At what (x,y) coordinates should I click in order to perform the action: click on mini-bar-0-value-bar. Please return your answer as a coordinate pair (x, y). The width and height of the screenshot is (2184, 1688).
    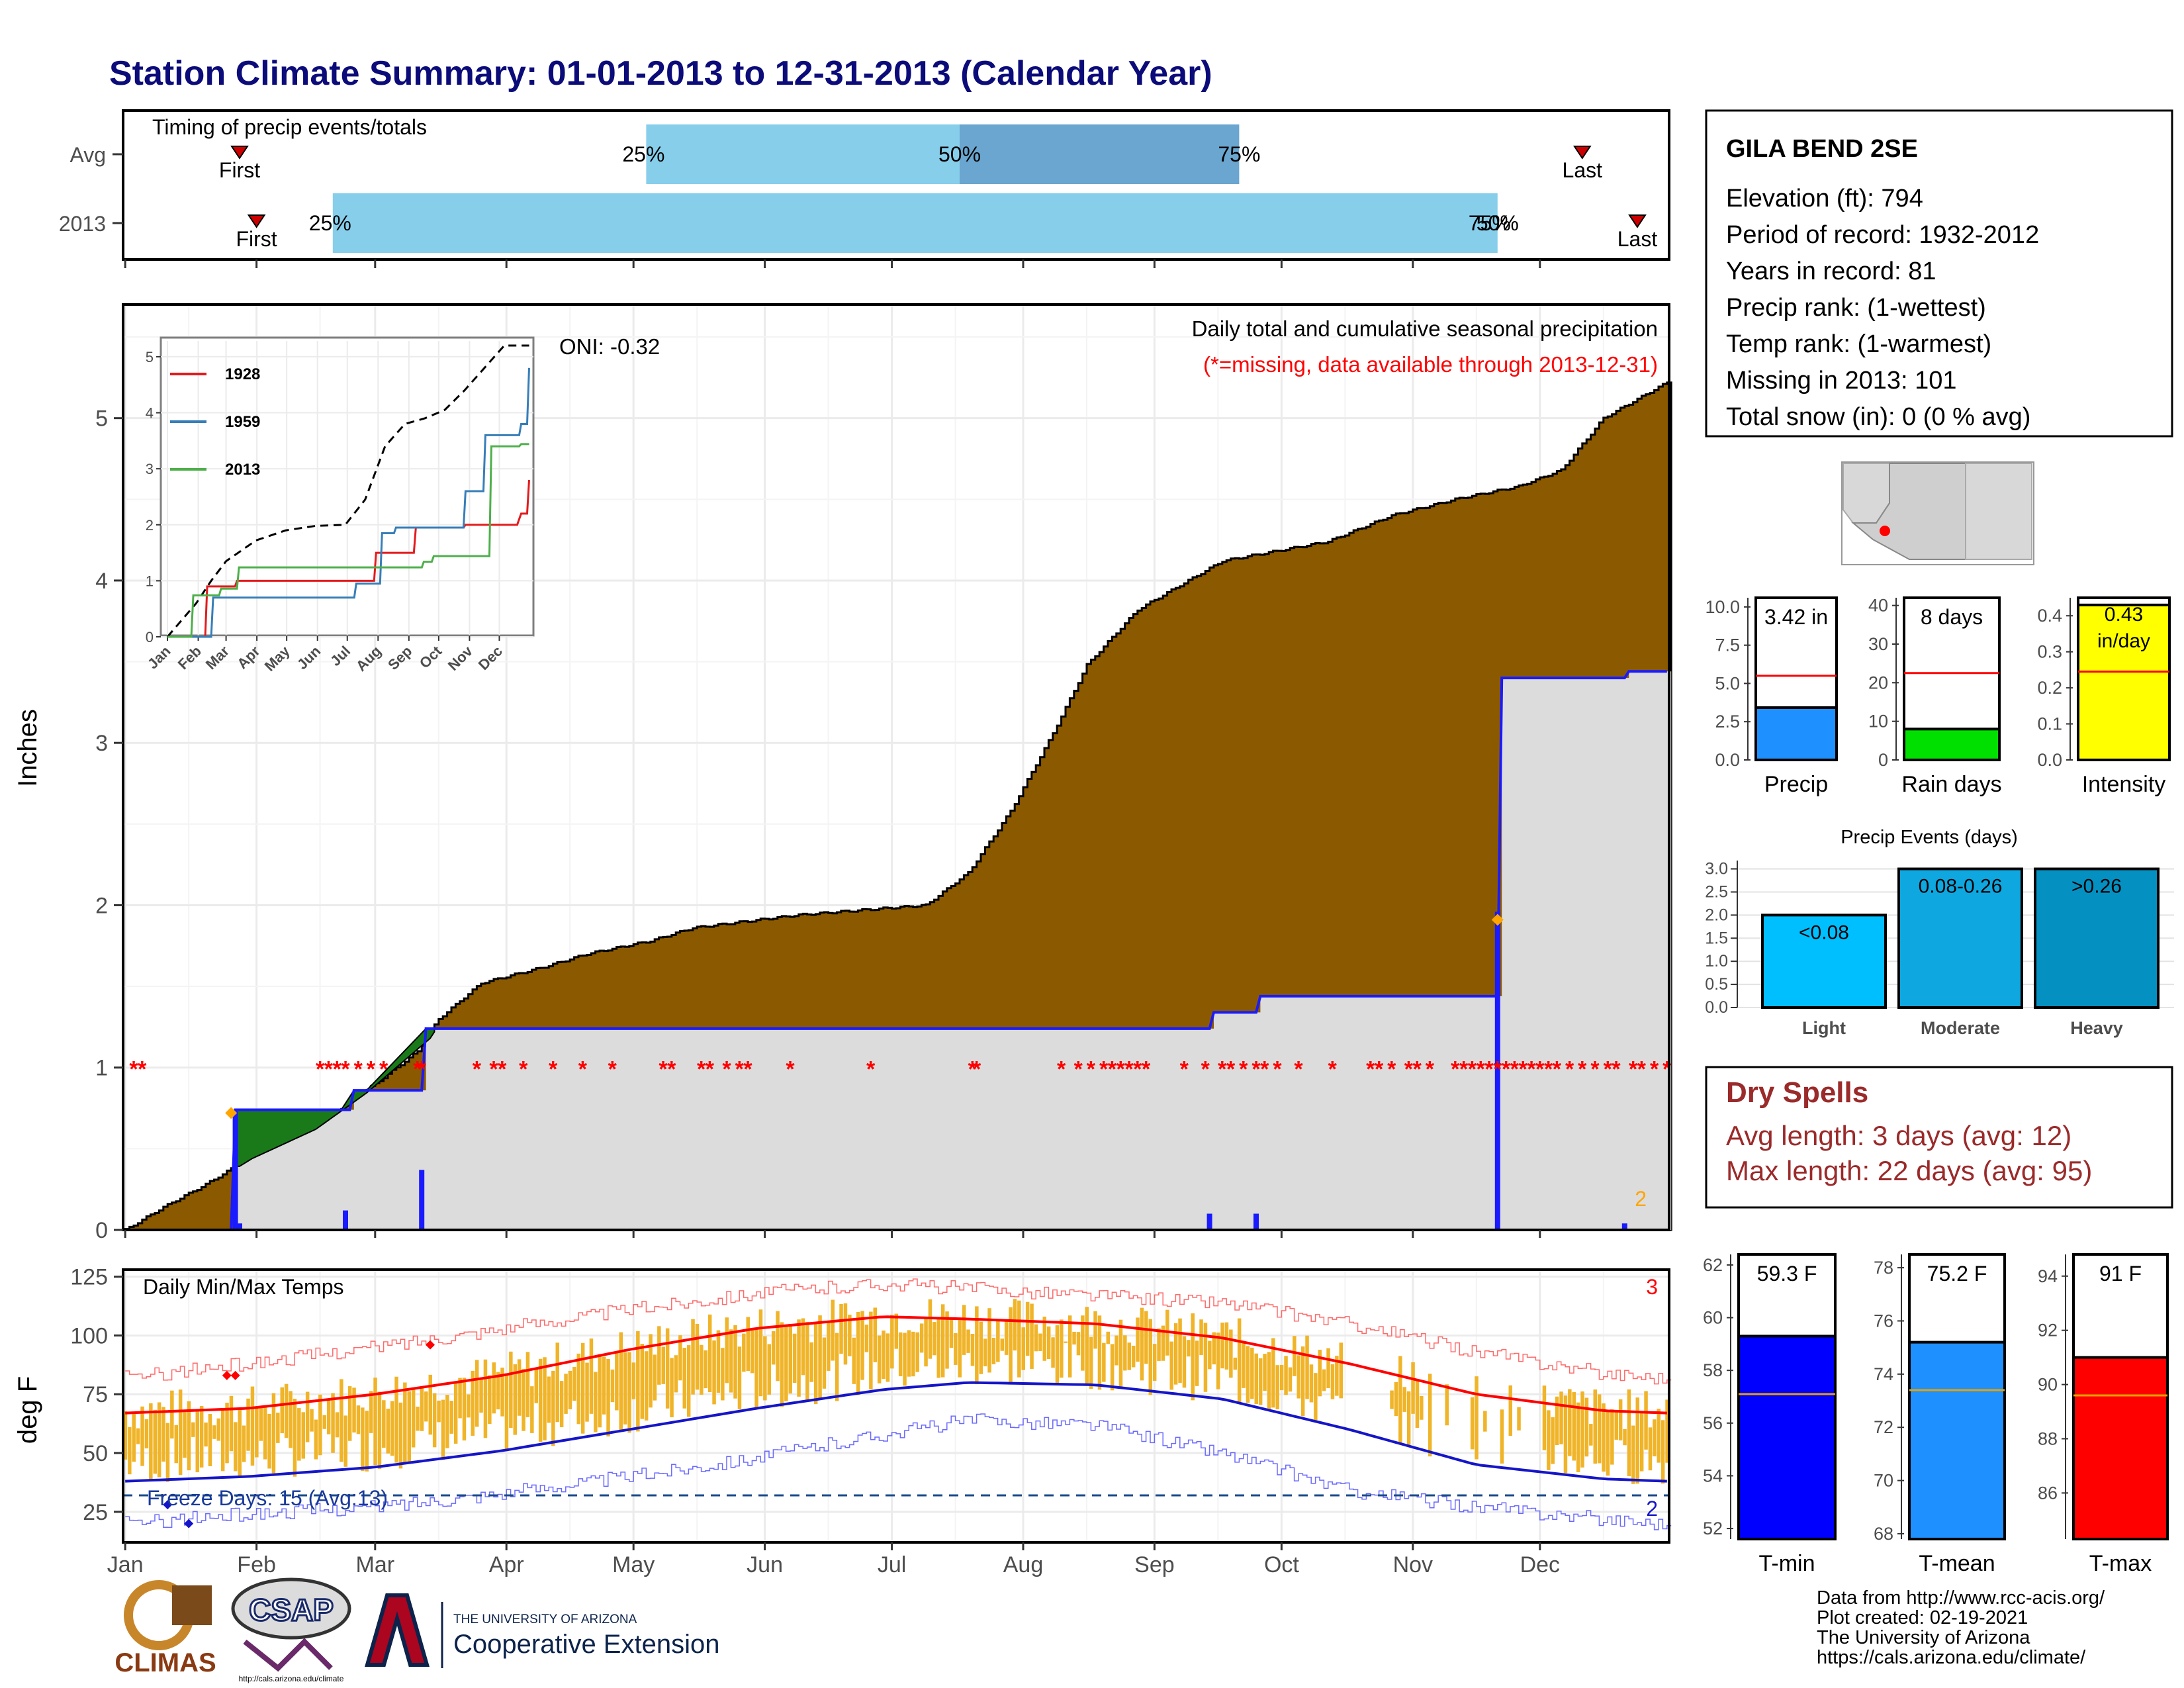
    Looking at the image, I should click on (1796, 734).